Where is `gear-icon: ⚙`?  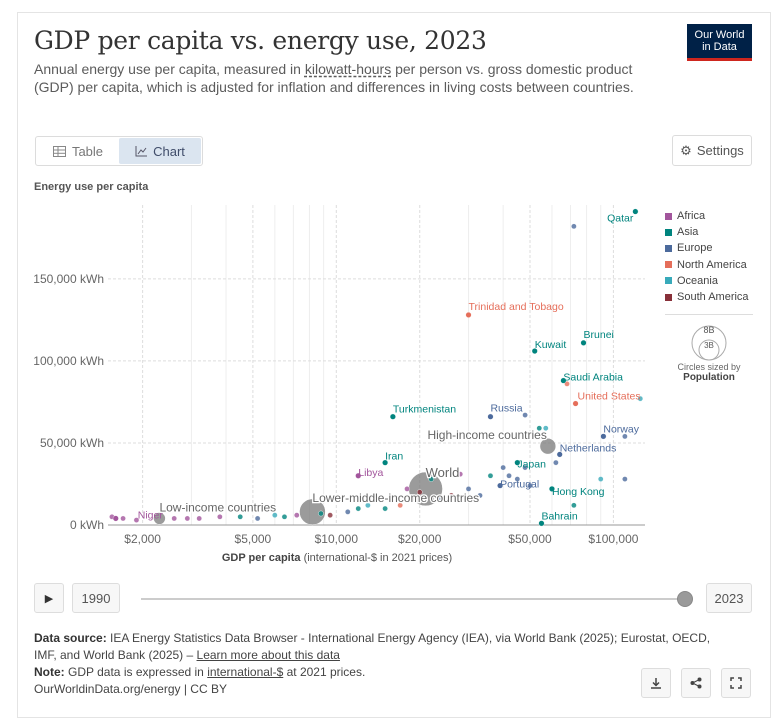 gear-icon: ⚙ is located at coordinates (686, 150).